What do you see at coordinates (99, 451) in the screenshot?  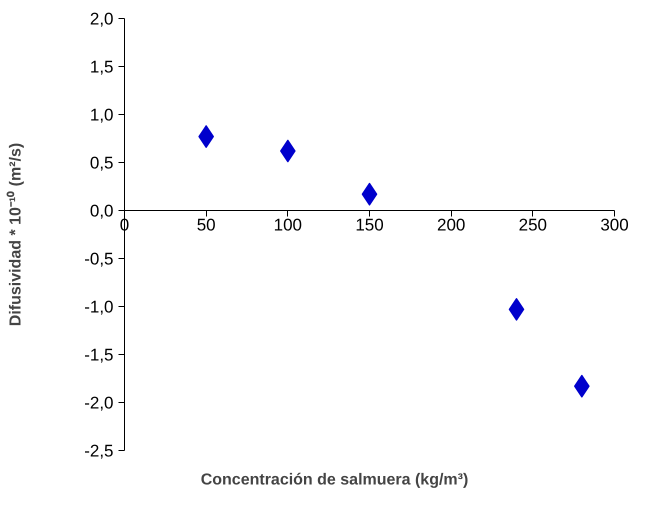 I see `y-tick-label: -2,5` at bounding box center [99, 451].